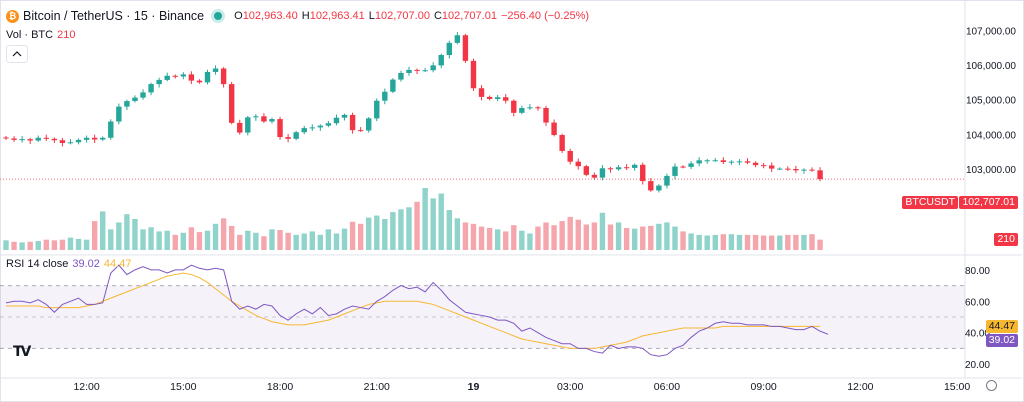  I want to click on volume-legend: Vol · BTC 210, so click(40, 35).